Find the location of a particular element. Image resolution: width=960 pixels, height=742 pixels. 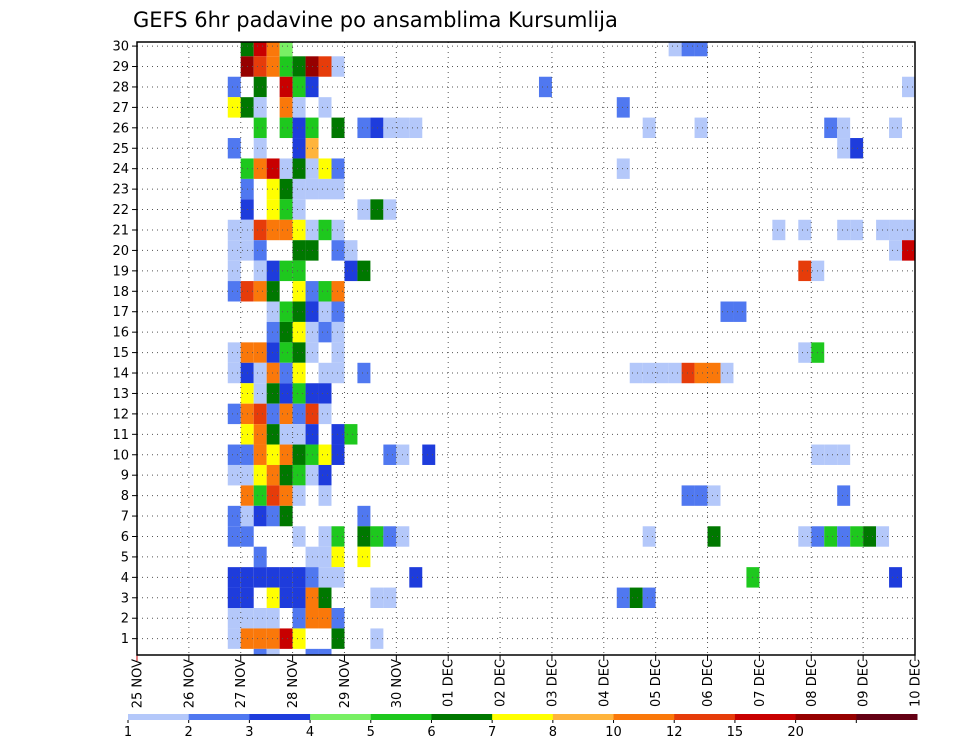

legend-label: 20 is located at coordinates (795, 732).